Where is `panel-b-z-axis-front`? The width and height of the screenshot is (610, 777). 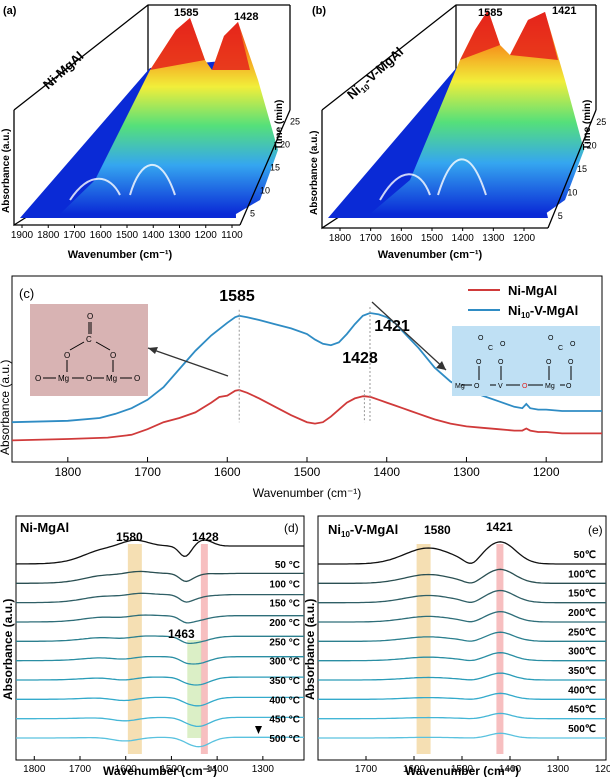 panel-b-z-axis-front is located at coordinates (572, 169).